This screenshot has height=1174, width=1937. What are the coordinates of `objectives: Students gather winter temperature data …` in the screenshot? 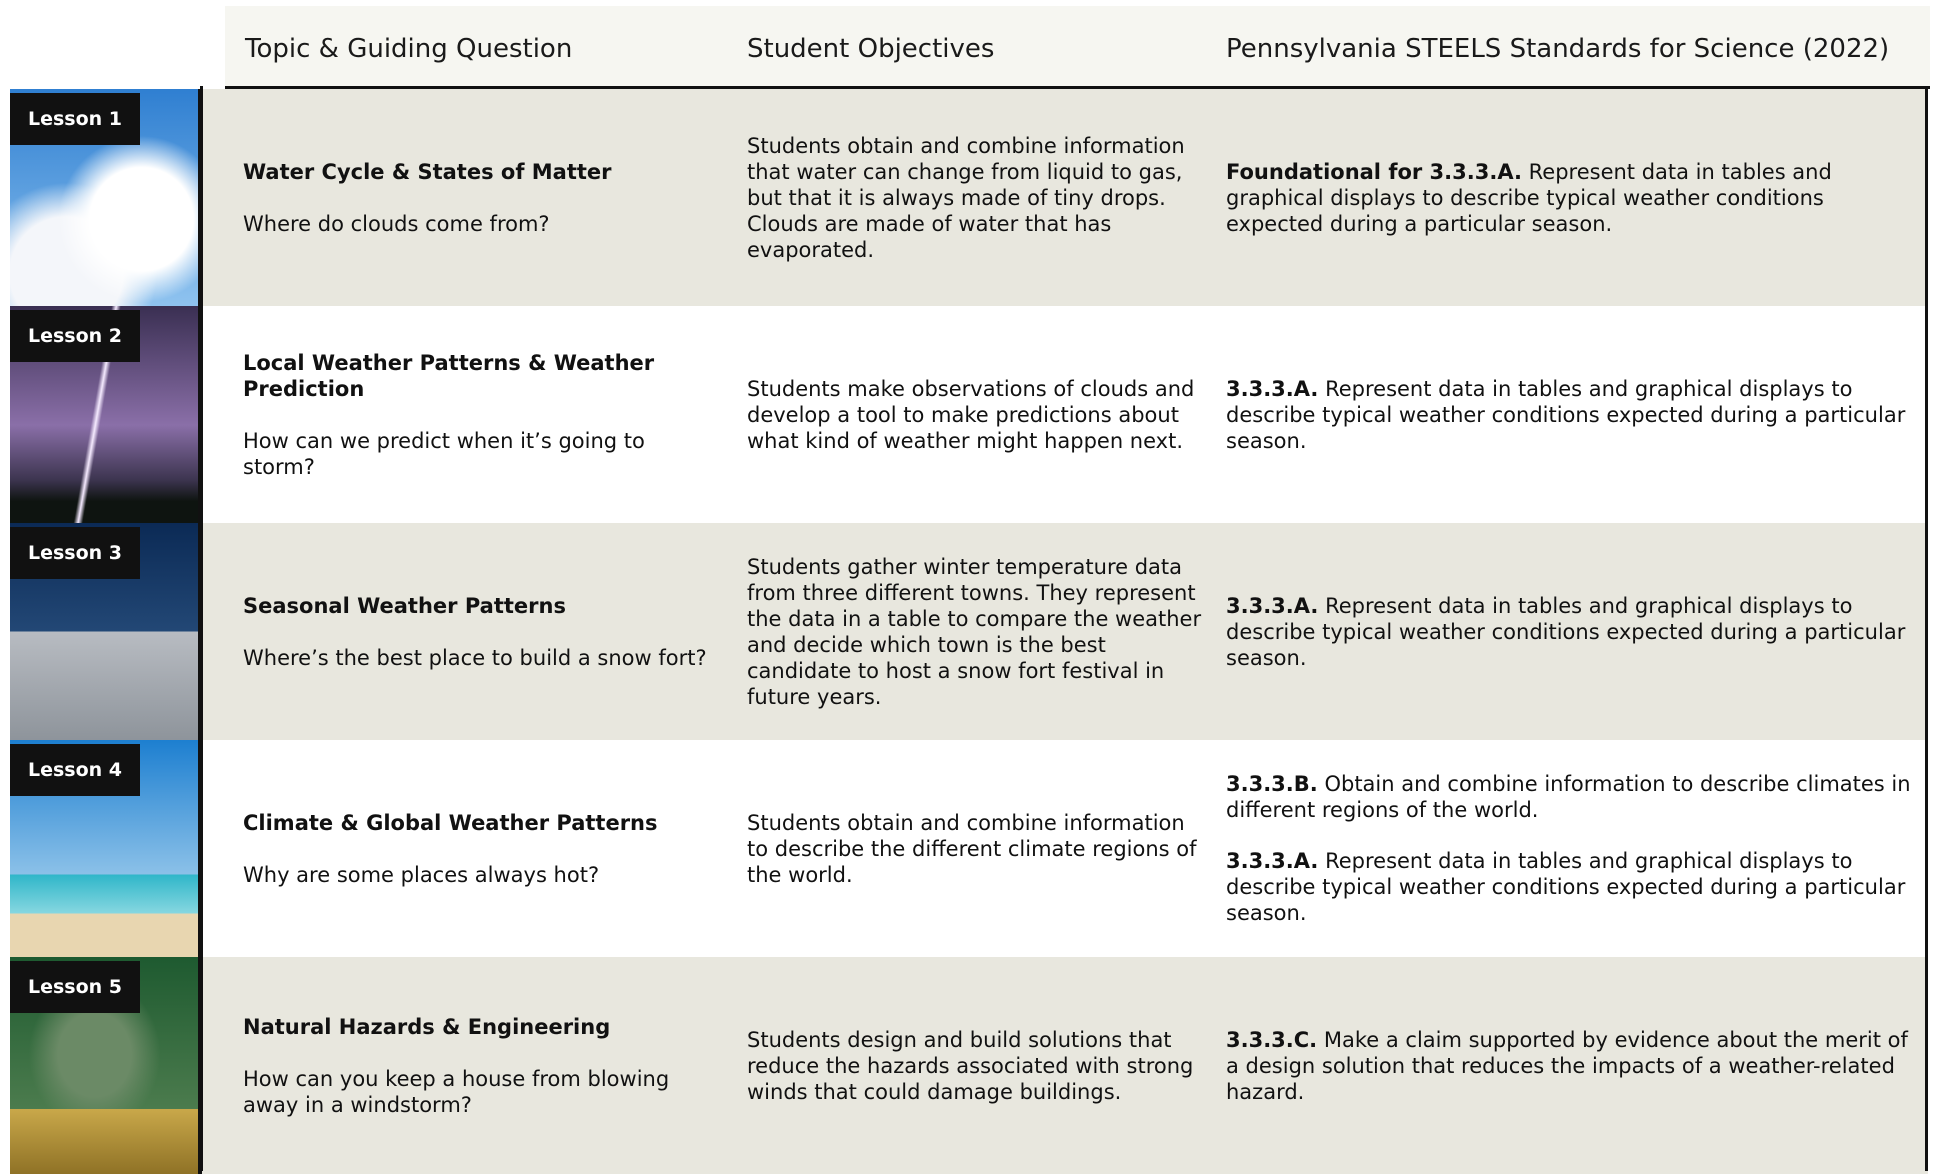 It's located at (974, 631).